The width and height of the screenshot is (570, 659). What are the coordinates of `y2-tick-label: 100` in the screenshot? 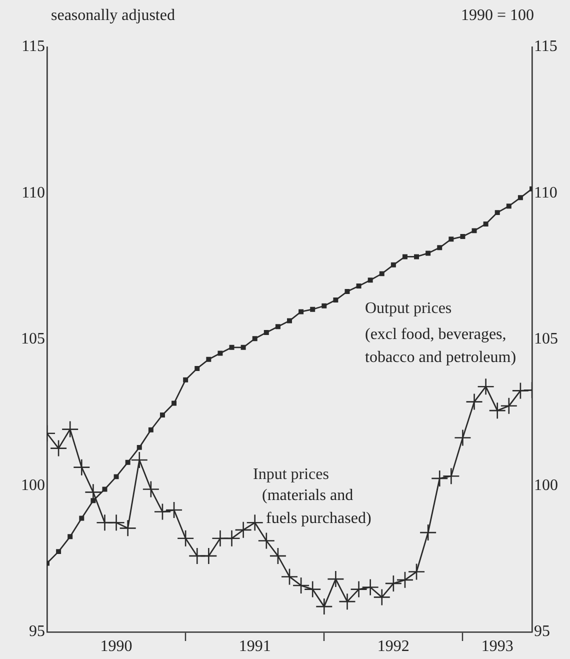 It's located at (546, 485).